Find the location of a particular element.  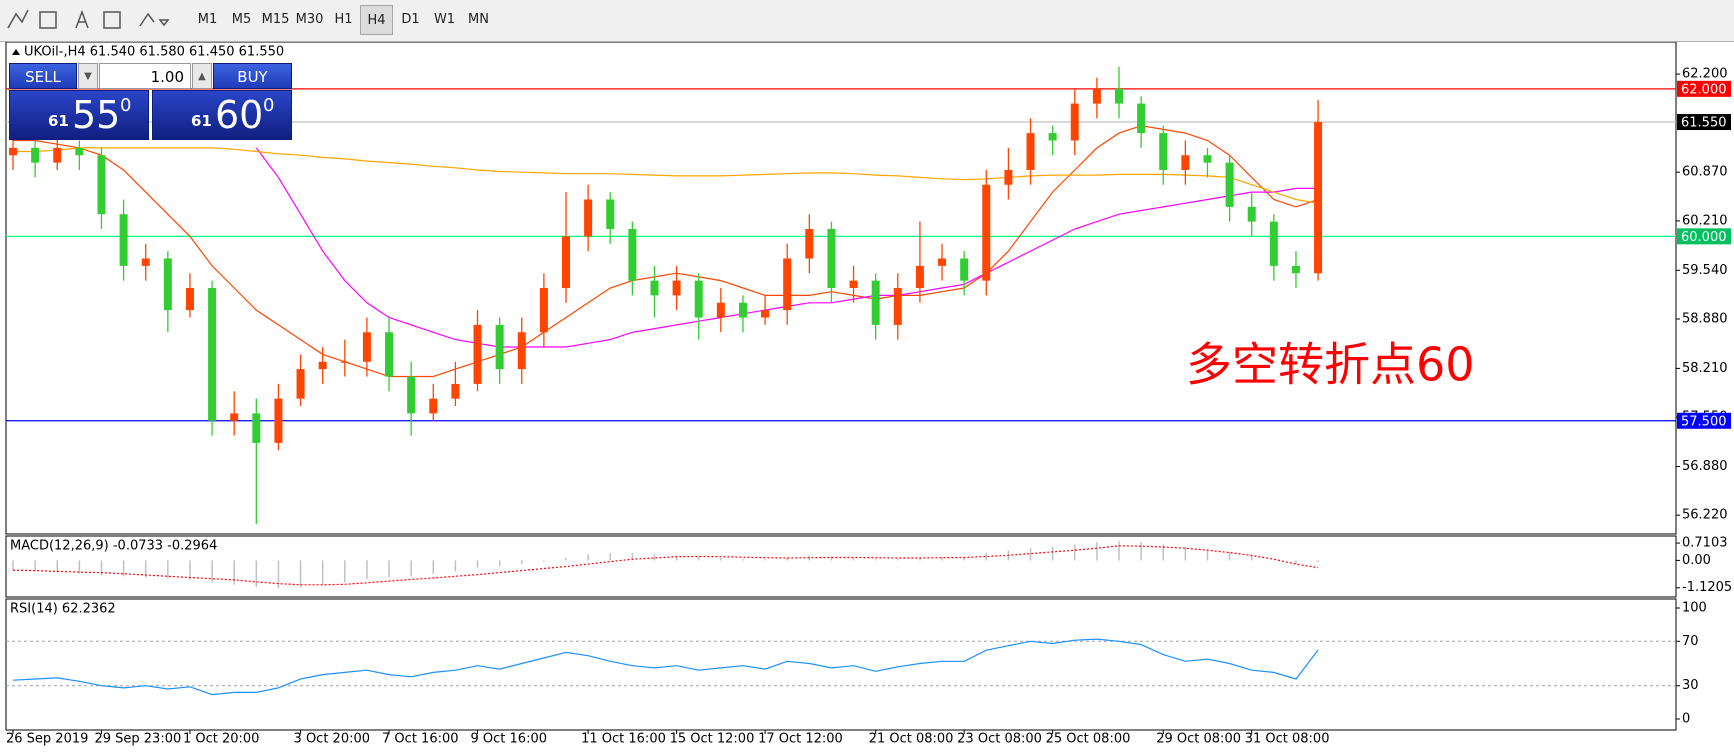

y-tick-label: 58.880 is located at coordinates (1705, 318).